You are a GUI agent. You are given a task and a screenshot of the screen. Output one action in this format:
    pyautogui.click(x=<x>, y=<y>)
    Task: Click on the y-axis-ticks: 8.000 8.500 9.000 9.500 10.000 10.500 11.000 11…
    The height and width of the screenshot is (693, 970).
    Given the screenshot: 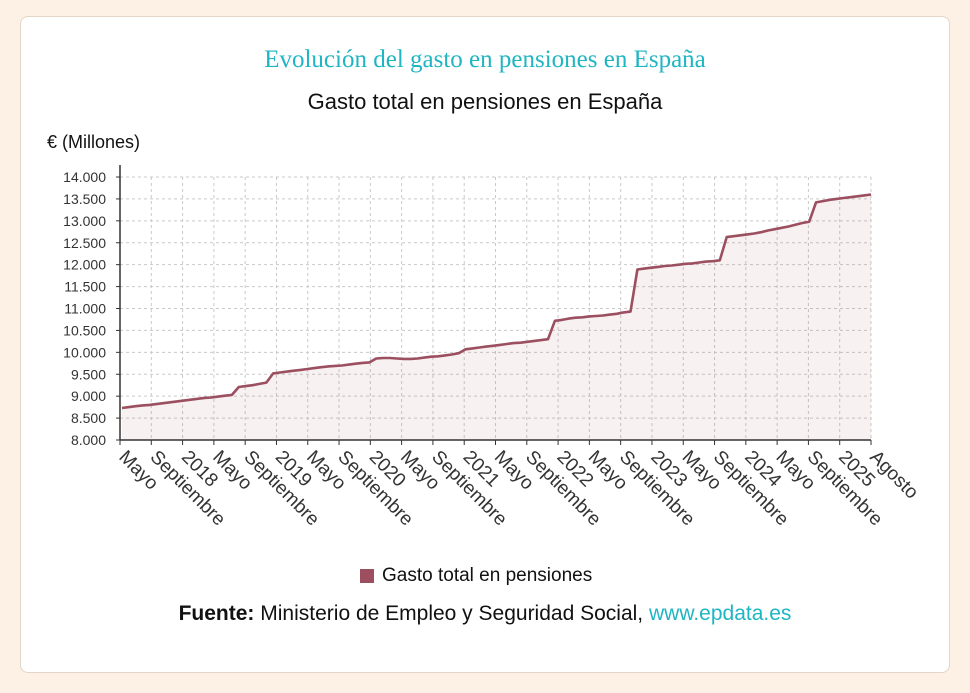 What is the action you would take?
    pyautogui.click(x=84, y=308)
    